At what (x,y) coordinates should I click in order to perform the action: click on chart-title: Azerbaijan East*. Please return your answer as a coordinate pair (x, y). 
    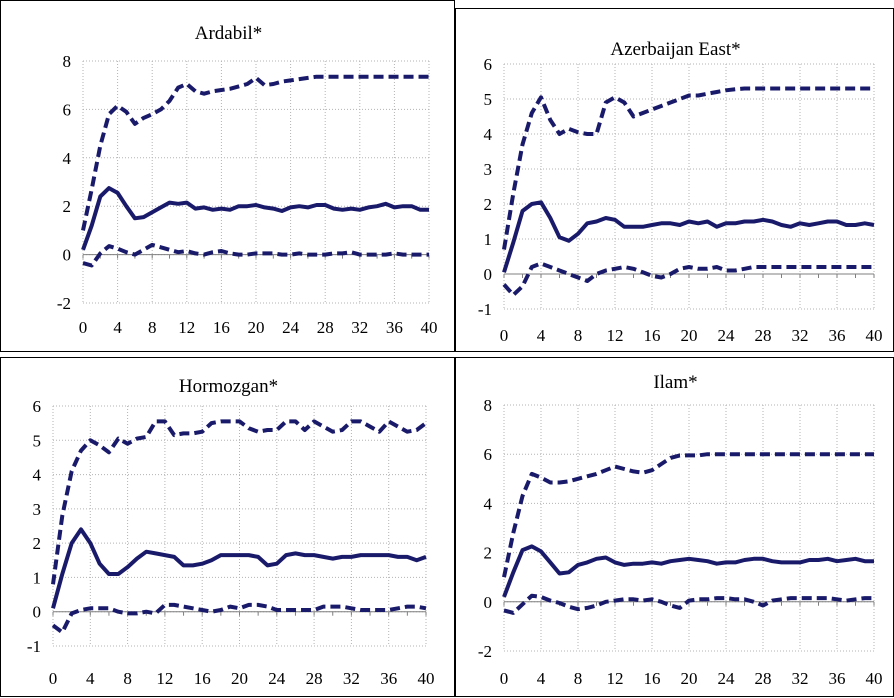
    Looking at the image, I should click on (675, 49).